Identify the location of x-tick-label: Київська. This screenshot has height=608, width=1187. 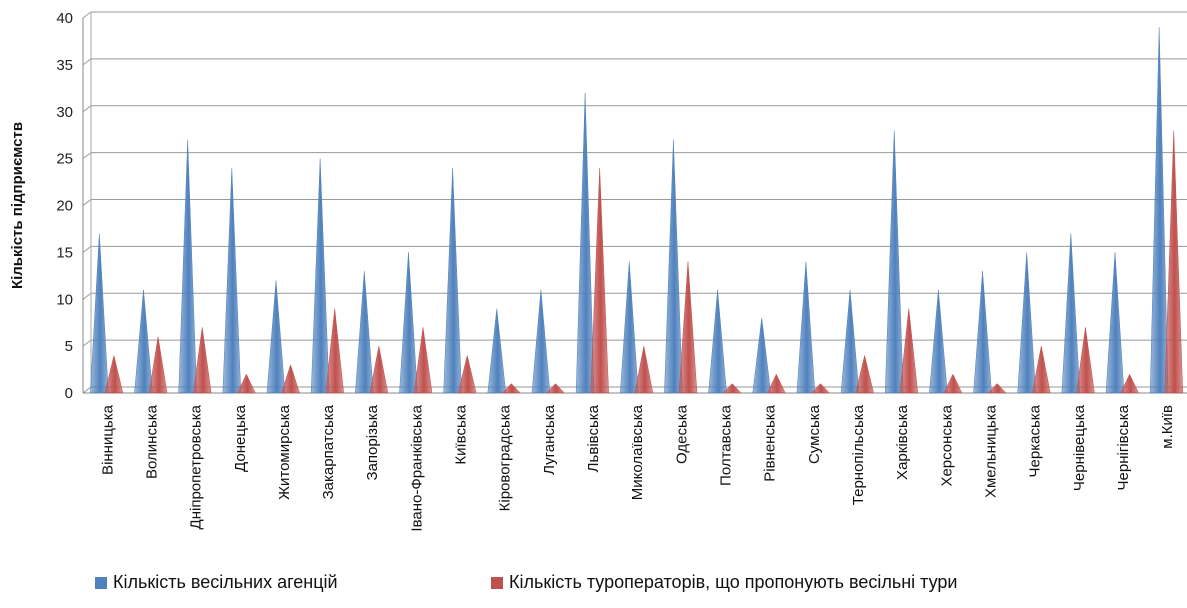
(461, 434).